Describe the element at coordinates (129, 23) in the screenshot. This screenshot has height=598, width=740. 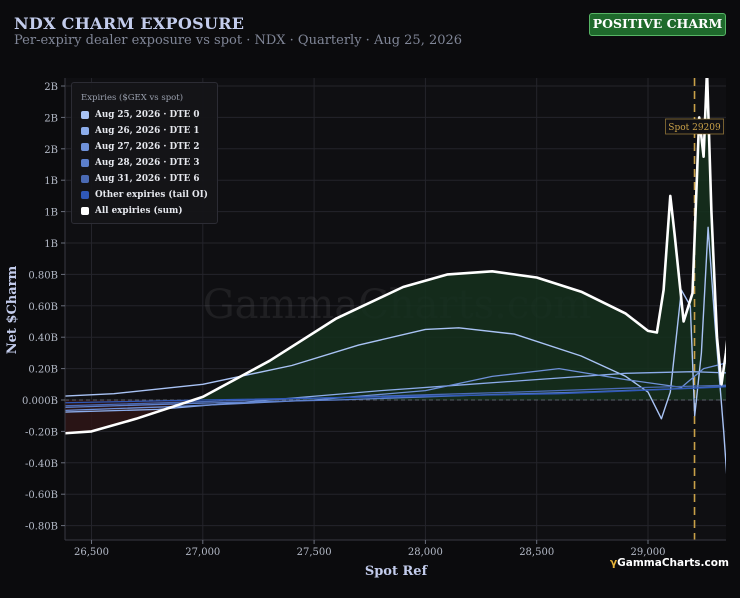
I see `chart-title: NDX CHARM EXPOSURE` at that location.